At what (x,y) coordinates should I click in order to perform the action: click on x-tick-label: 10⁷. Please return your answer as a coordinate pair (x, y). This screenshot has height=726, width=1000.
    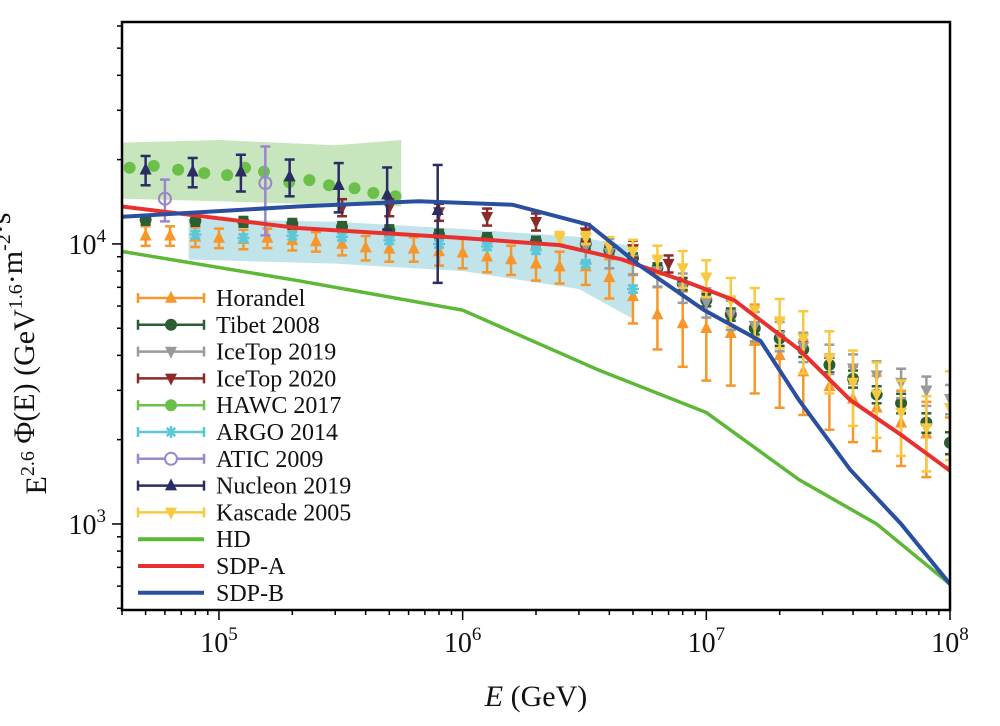
    Looking at the image, I should click on (707, 641).